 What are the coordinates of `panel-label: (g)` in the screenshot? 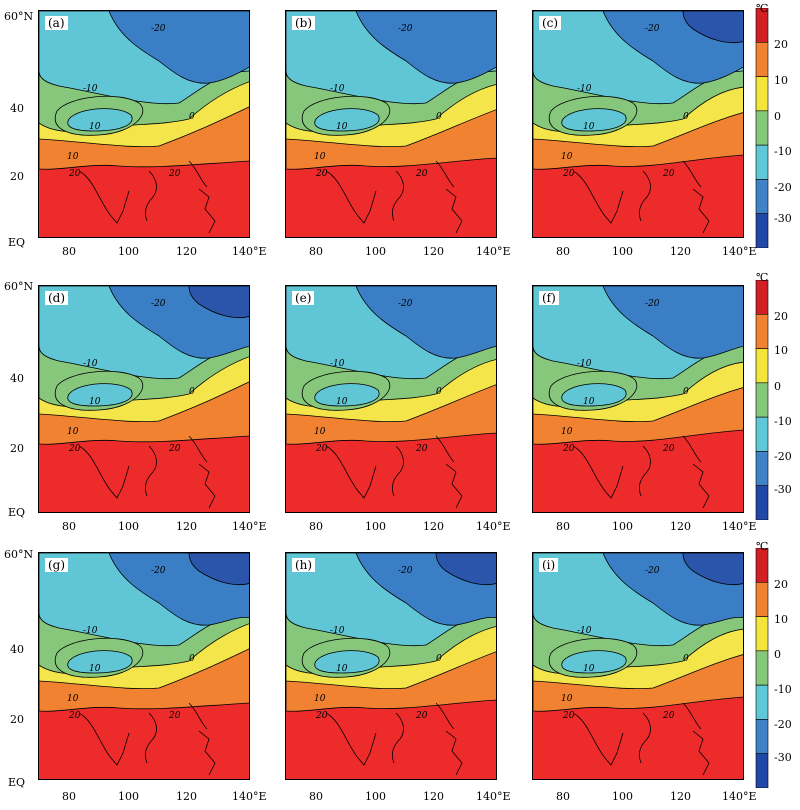 It's located at (57, 565).